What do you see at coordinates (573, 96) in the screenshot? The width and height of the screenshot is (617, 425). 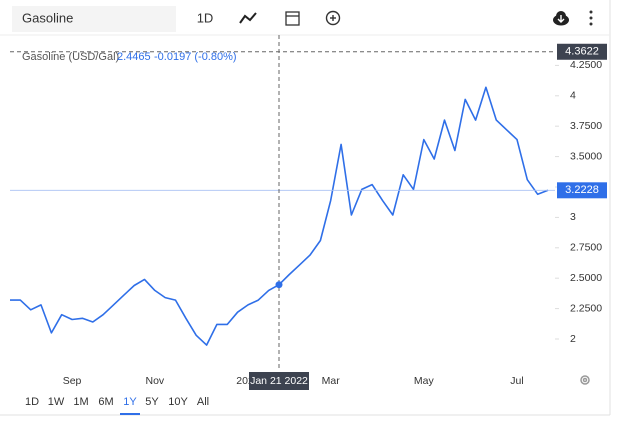 I see `y-tick-label: 4` at bounding box center [573, 96].